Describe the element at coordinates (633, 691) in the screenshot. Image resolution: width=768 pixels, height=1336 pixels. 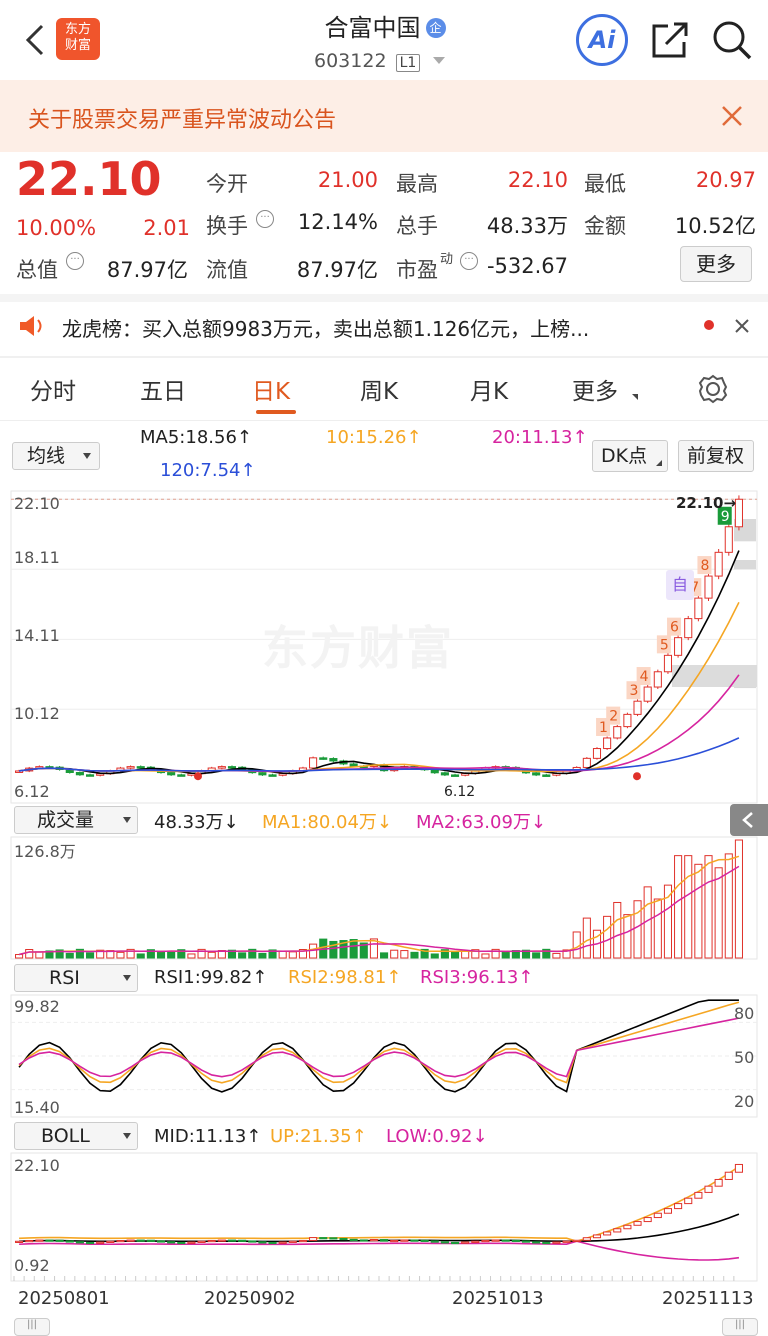
I see `td-marker-label: 3` at that location.